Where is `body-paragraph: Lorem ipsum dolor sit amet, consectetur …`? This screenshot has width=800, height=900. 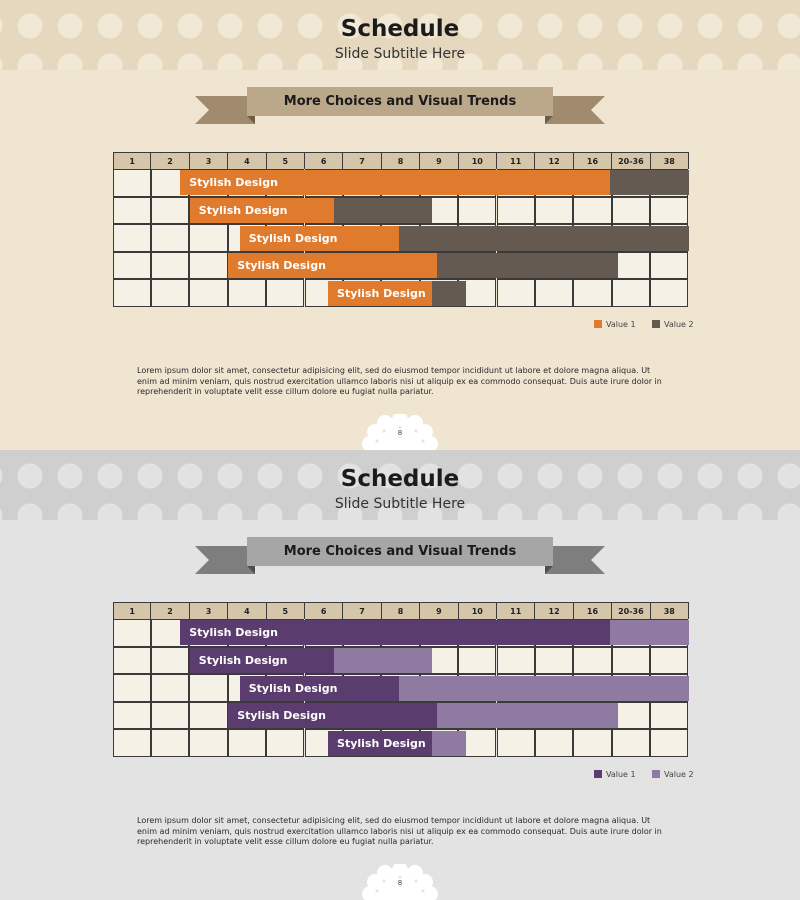
body-paragraph: Lorem ipsum dolor sit amet, consectetur … is located at coordinates (399, 831).